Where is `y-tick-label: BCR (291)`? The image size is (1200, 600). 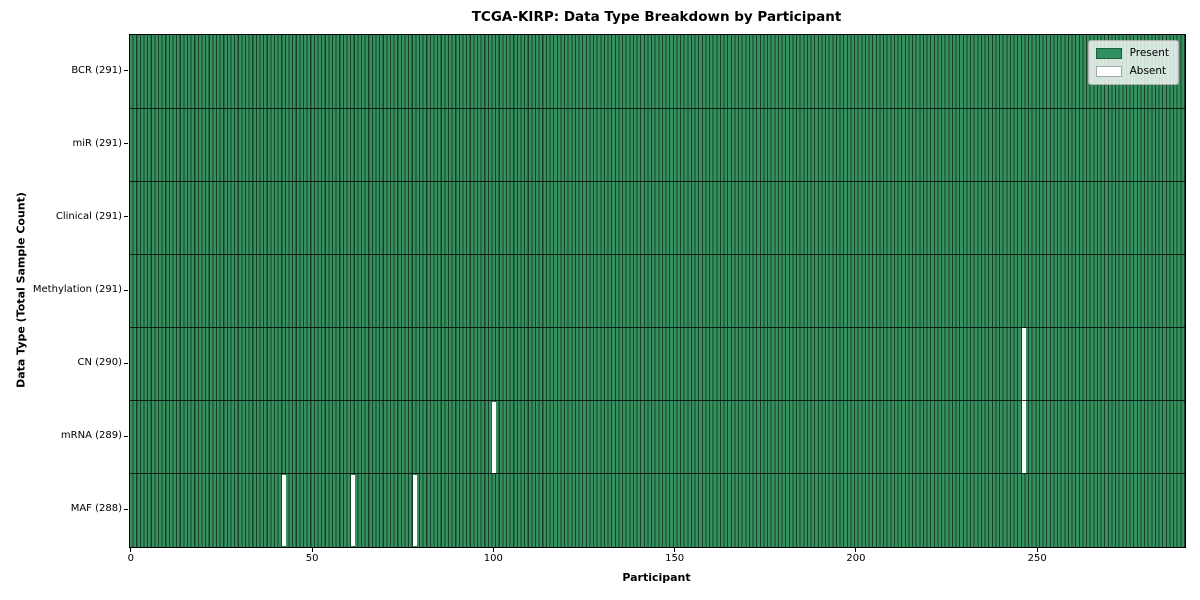 y-tick-label: BCR (291) is located at coordinates (96, 70).